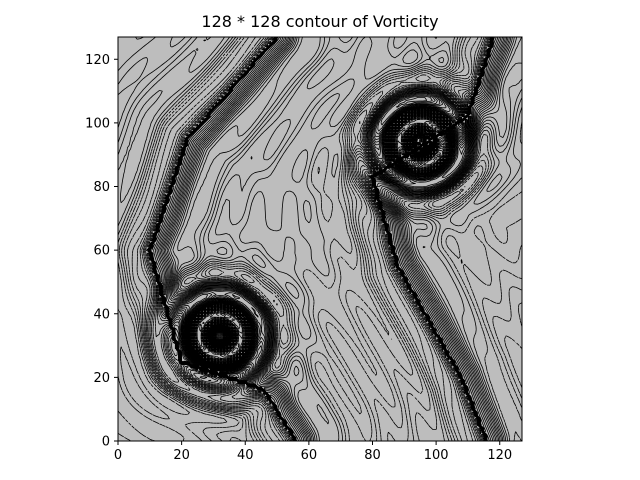 Image resolution: width=640 pixels, height=480 pixels. I want to click on x-tick-label: 0, so click(118, 455).